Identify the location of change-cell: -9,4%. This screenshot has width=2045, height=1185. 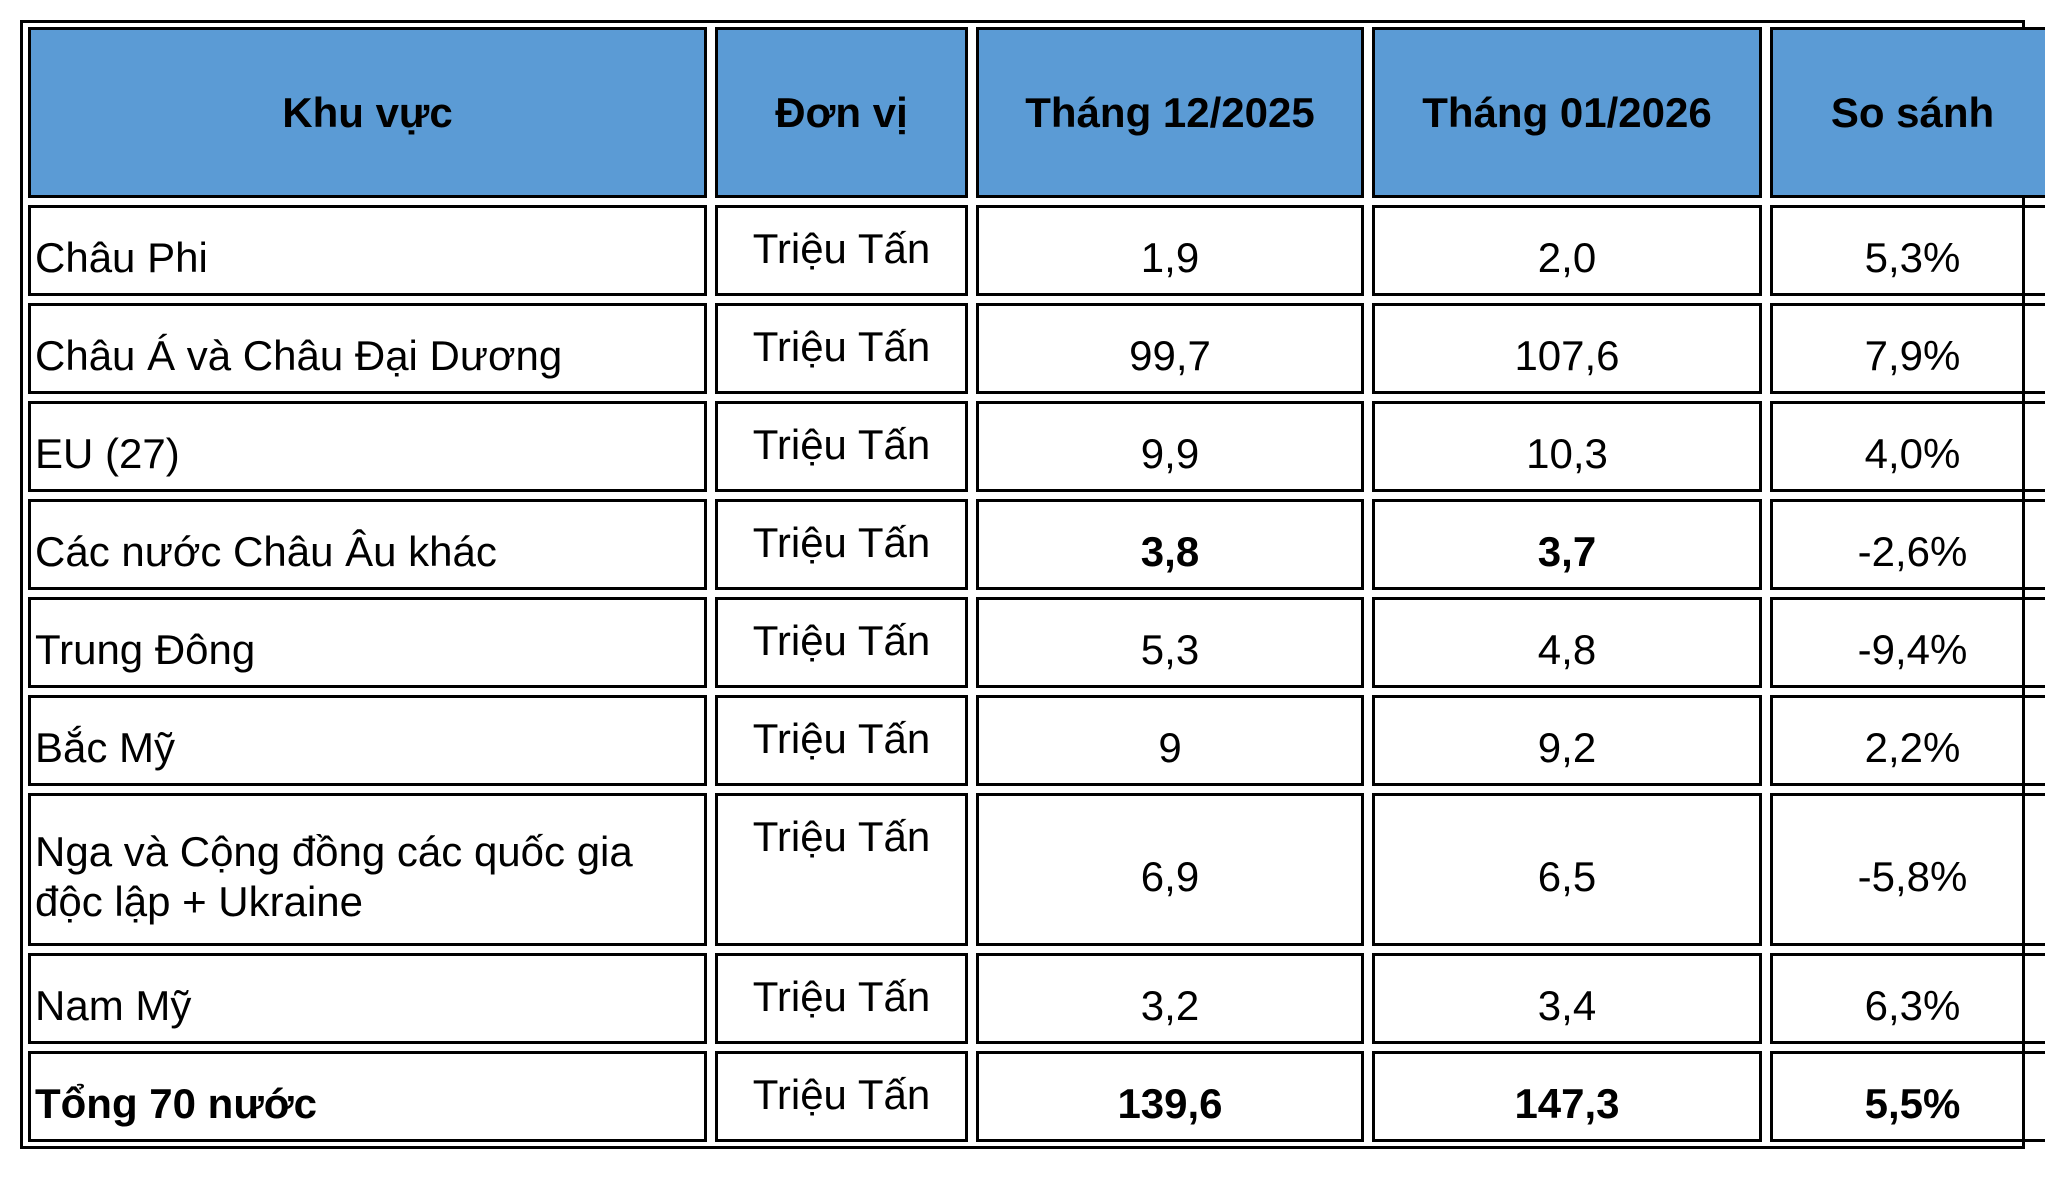
(1907, 642).